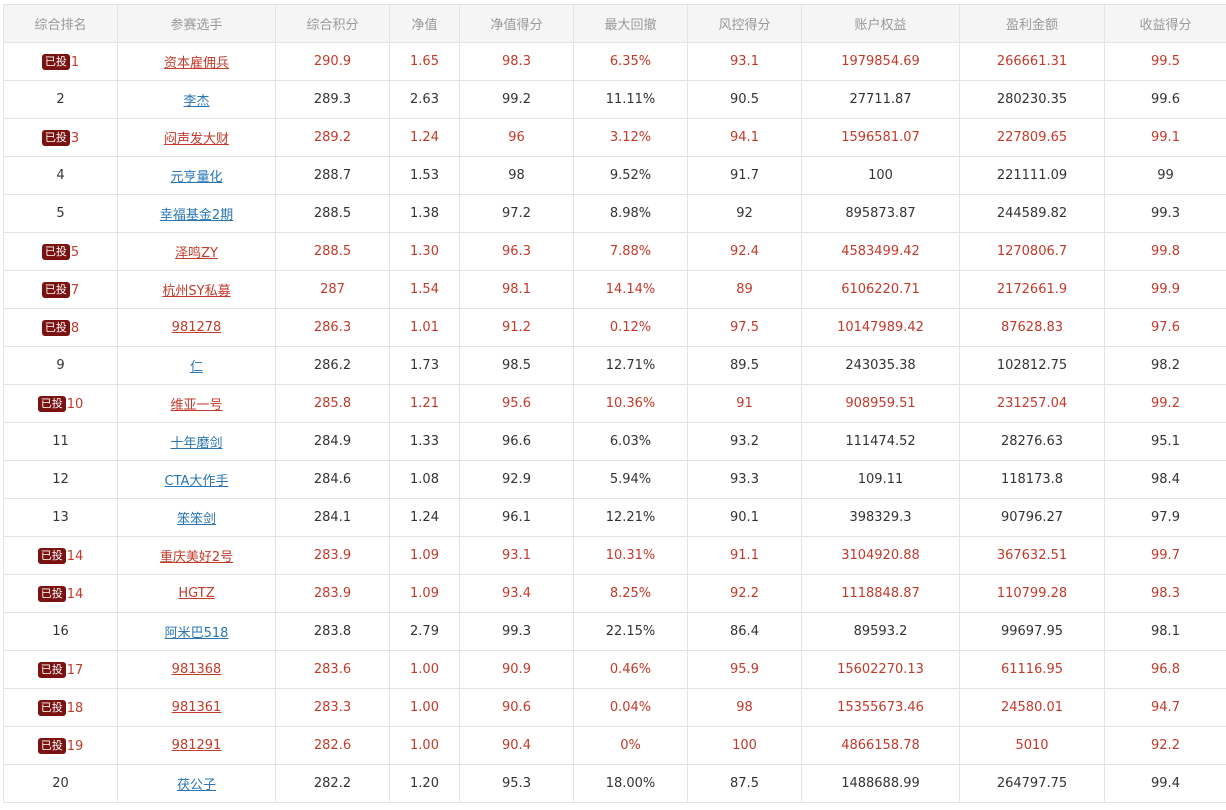  What do you see at coordinates (745, 138) in the screenshot?
I see `risk-score-cell: 94.1` at bounding box center [745, 138].